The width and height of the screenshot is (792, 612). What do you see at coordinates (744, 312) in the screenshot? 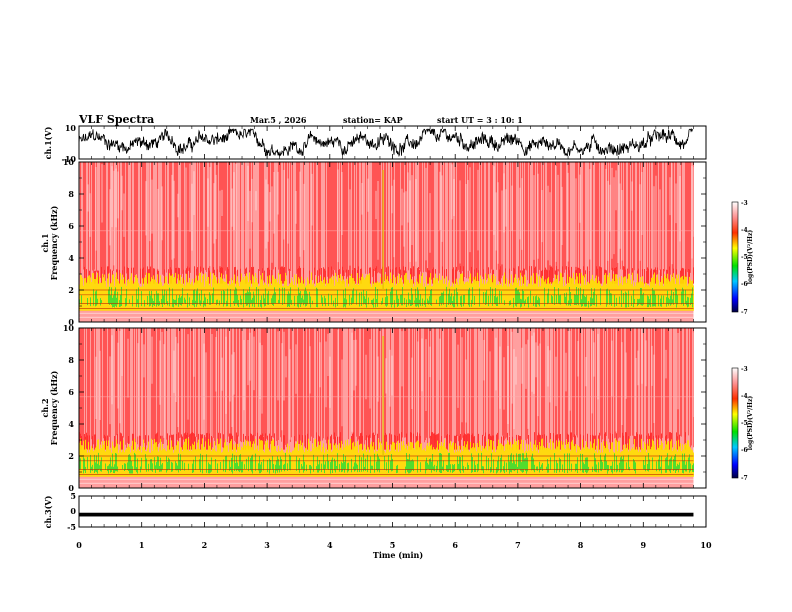
I see `ch1-cb-tick-m7: -7` at bounding box center [744, 312].